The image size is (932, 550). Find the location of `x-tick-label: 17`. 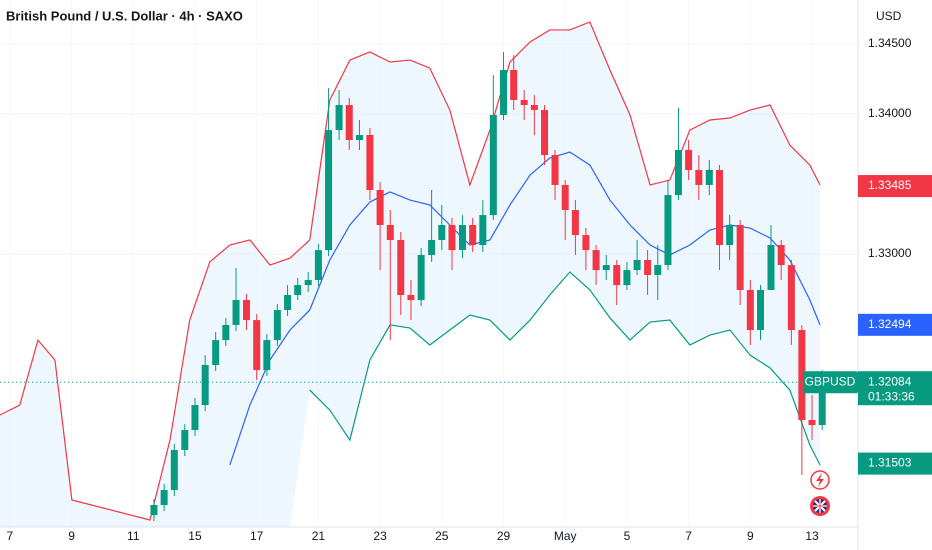

x-tick-label: 17 is located at coordinates (257, 536).